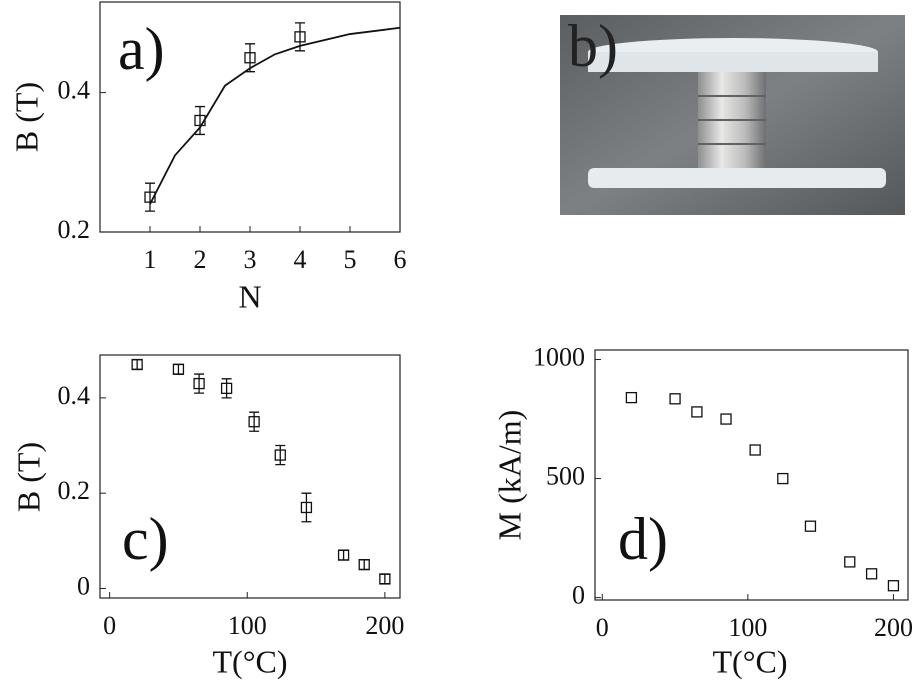  What do you see at coordinates (200, 259) in the screenshot?
I see `x-tick-label: 2` at bounding box center [200, 259].